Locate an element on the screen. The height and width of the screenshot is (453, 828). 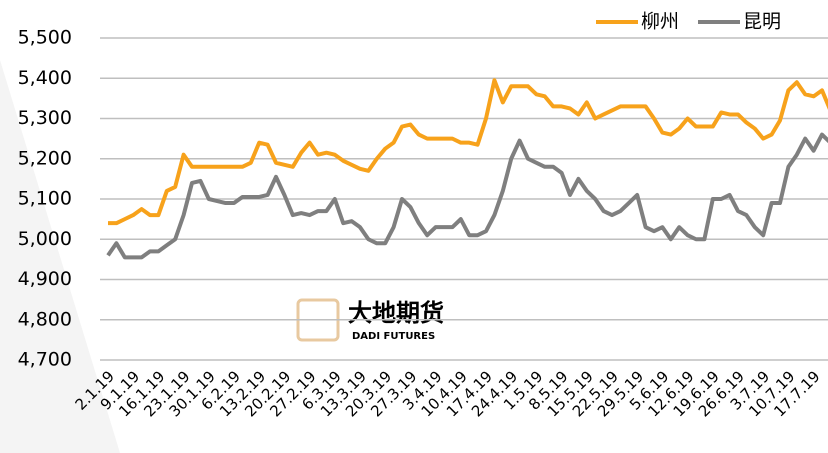
background-shape is located at coordinates (60, 256).